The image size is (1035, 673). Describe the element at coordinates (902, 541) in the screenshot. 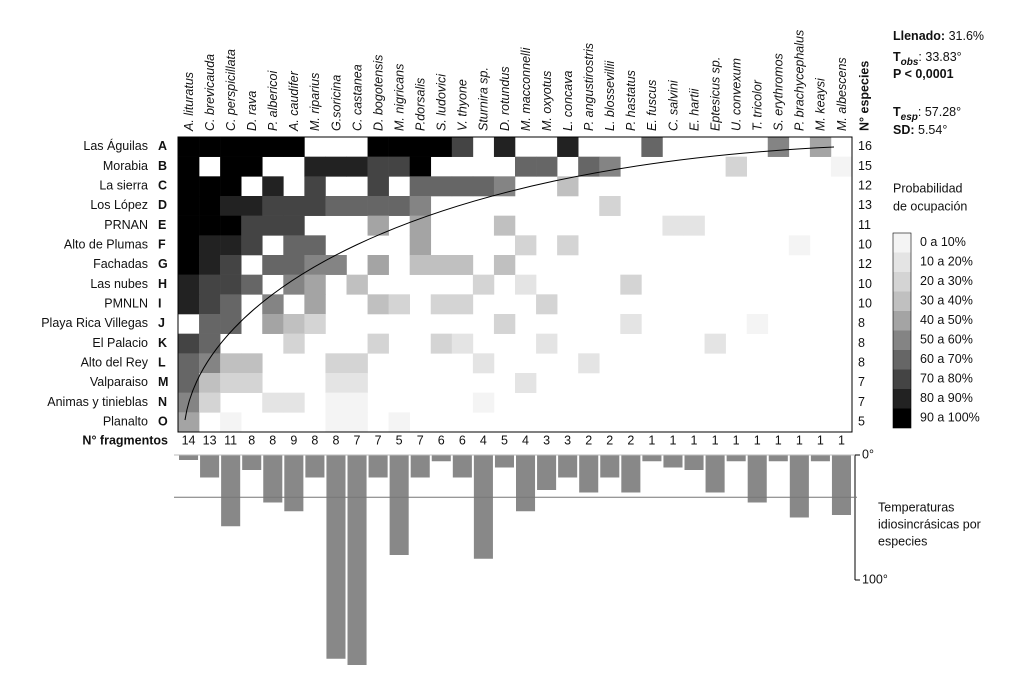

I see `bar-axis-label: especies` at that location.